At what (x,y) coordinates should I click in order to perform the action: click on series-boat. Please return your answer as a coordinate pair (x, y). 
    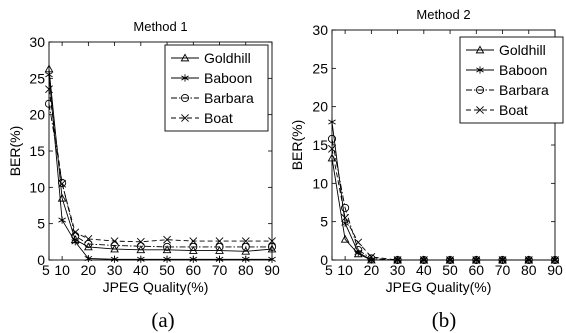
    Looking at the image, I should click on (443, 204).